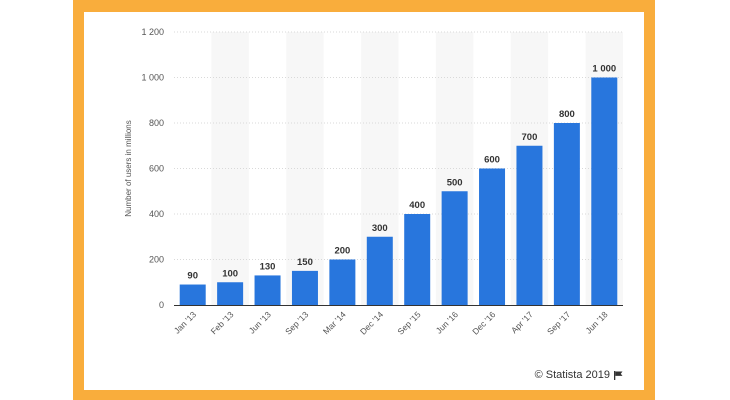 This screenshot has width=730, height=400. Describe the element at coordinates (447, 322) in the screenshot. I see `x-tick-label: Jun '16` at that location.